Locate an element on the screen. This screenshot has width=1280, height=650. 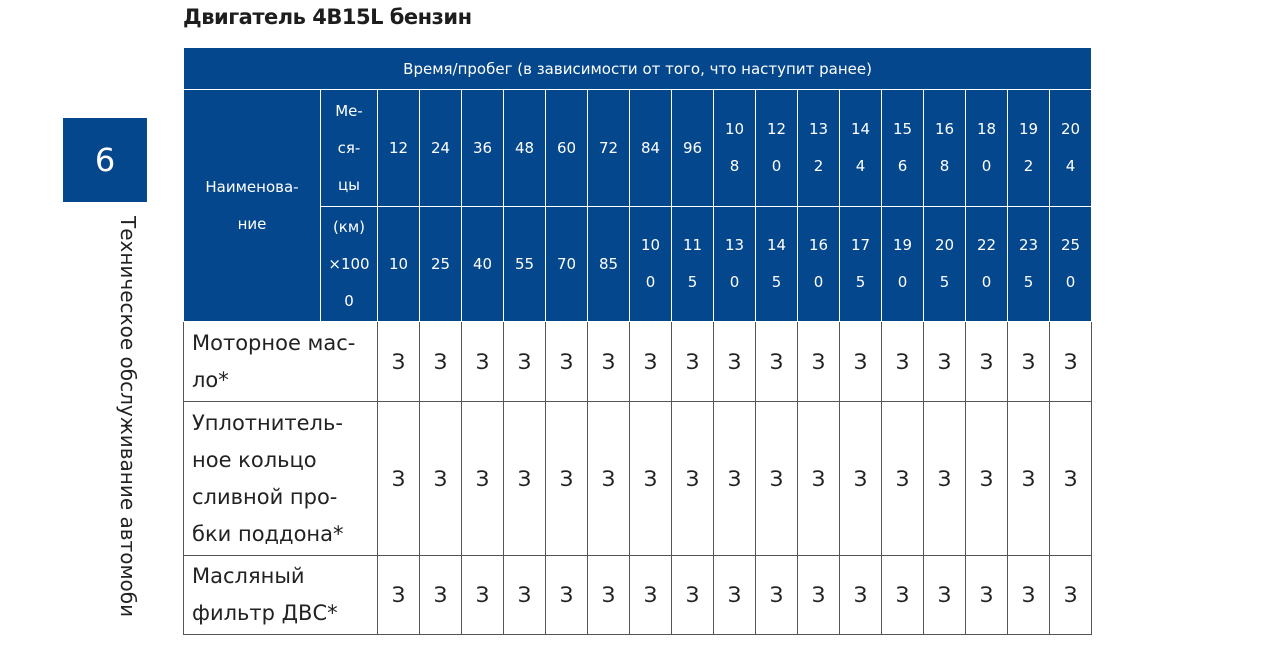
cell-line: 70 is located at coordinates (566, 263).